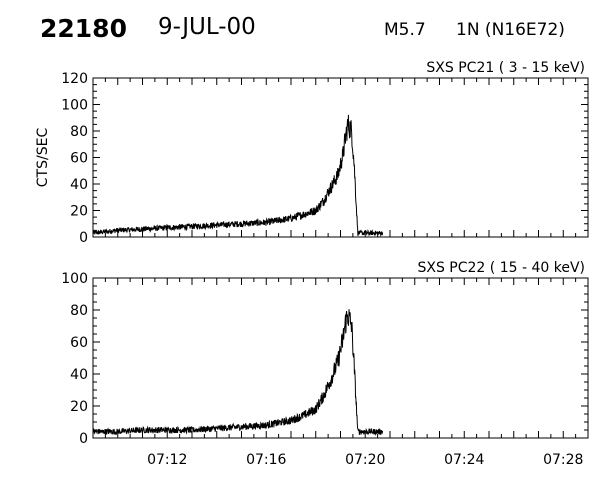 This screenshot has width=600, height=480. I want to click on panel-1-y-tick-label: 120, so click(74, 79).